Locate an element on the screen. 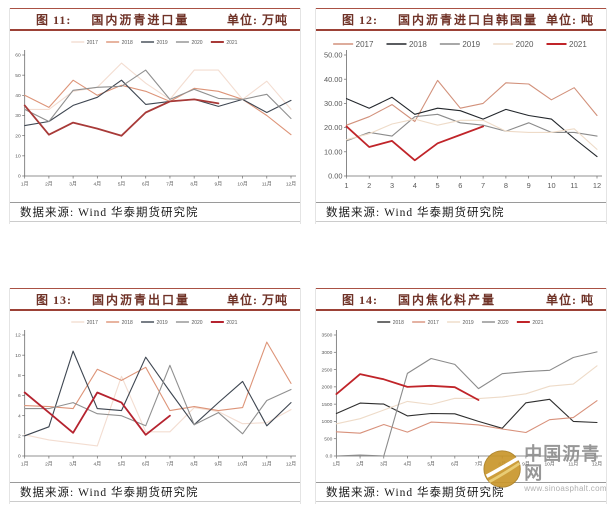 The image size is (610, 517). x-tick-label: 2 is located at coordinates (369, 185).